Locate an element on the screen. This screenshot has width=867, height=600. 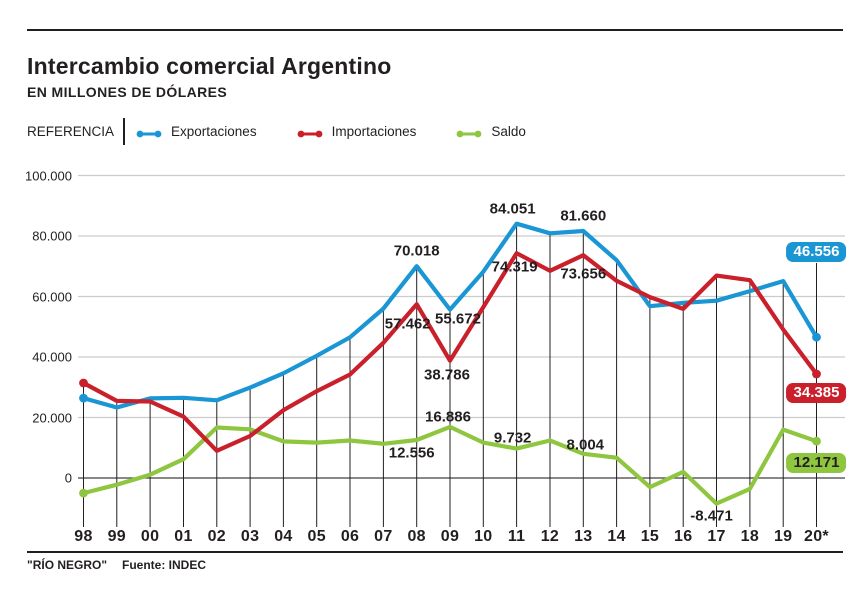
x-axis-label: 07 is located at coordinates (383, 536).